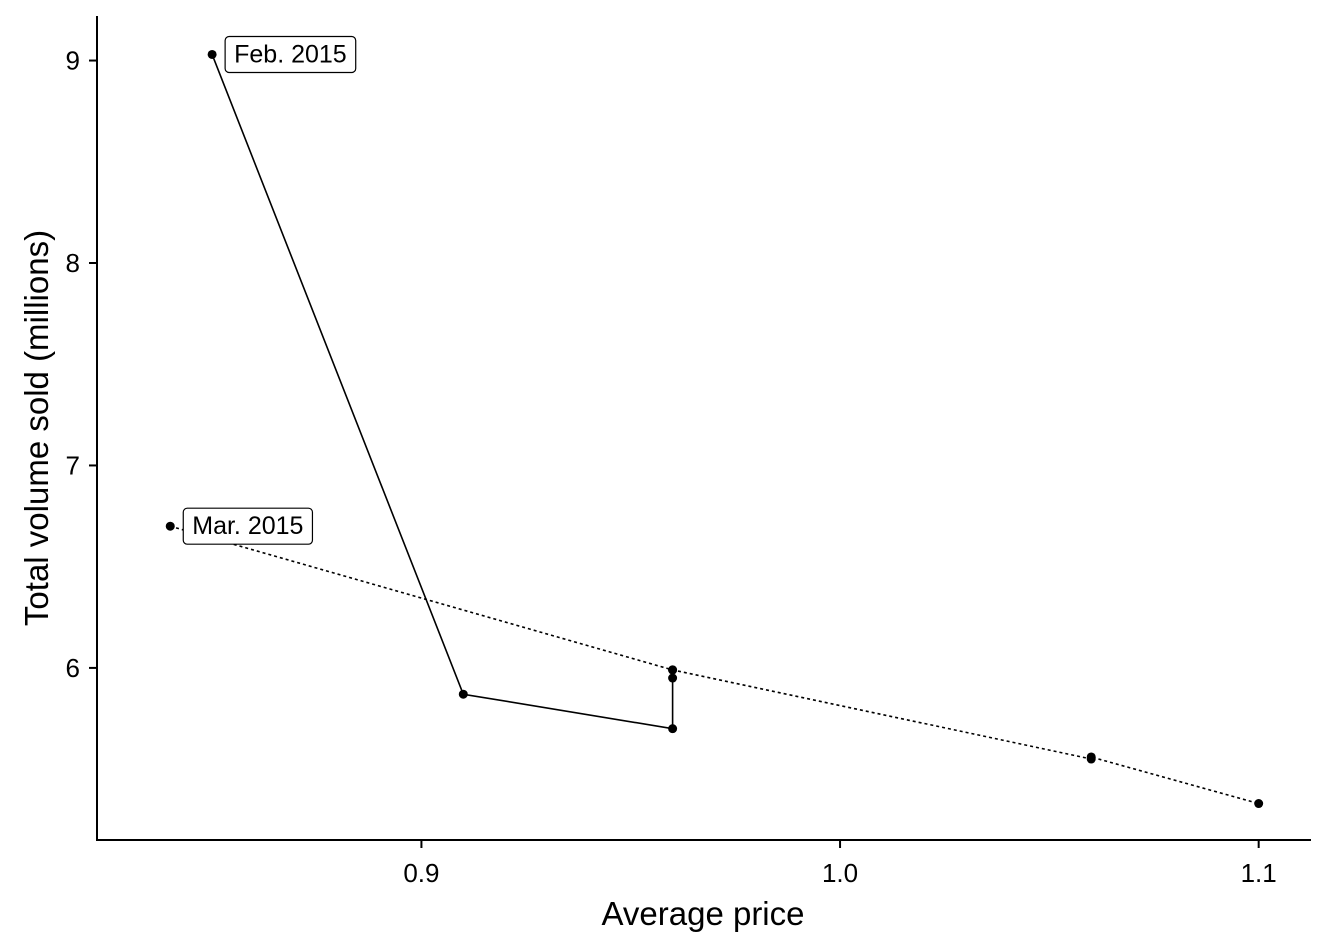 Image resolution: width=1330 pixels, height=950 pixels. I want to click on y-tick-label: 8, so click(73, 263).